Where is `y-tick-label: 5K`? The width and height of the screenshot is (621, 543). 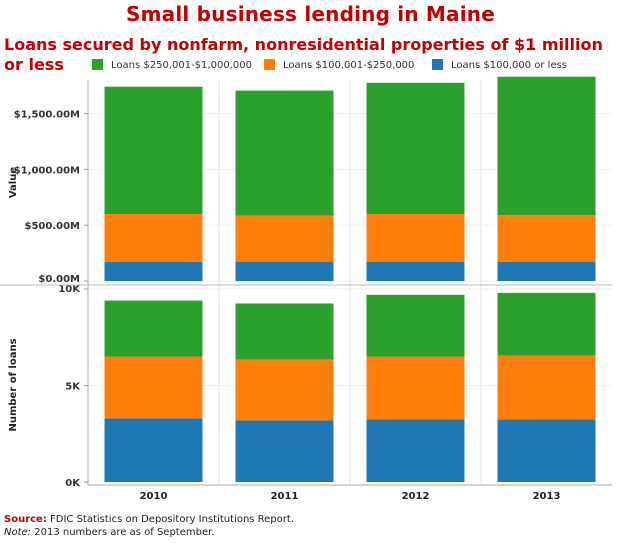
y-tick-label: 5K is located at coordinates (73, 387).